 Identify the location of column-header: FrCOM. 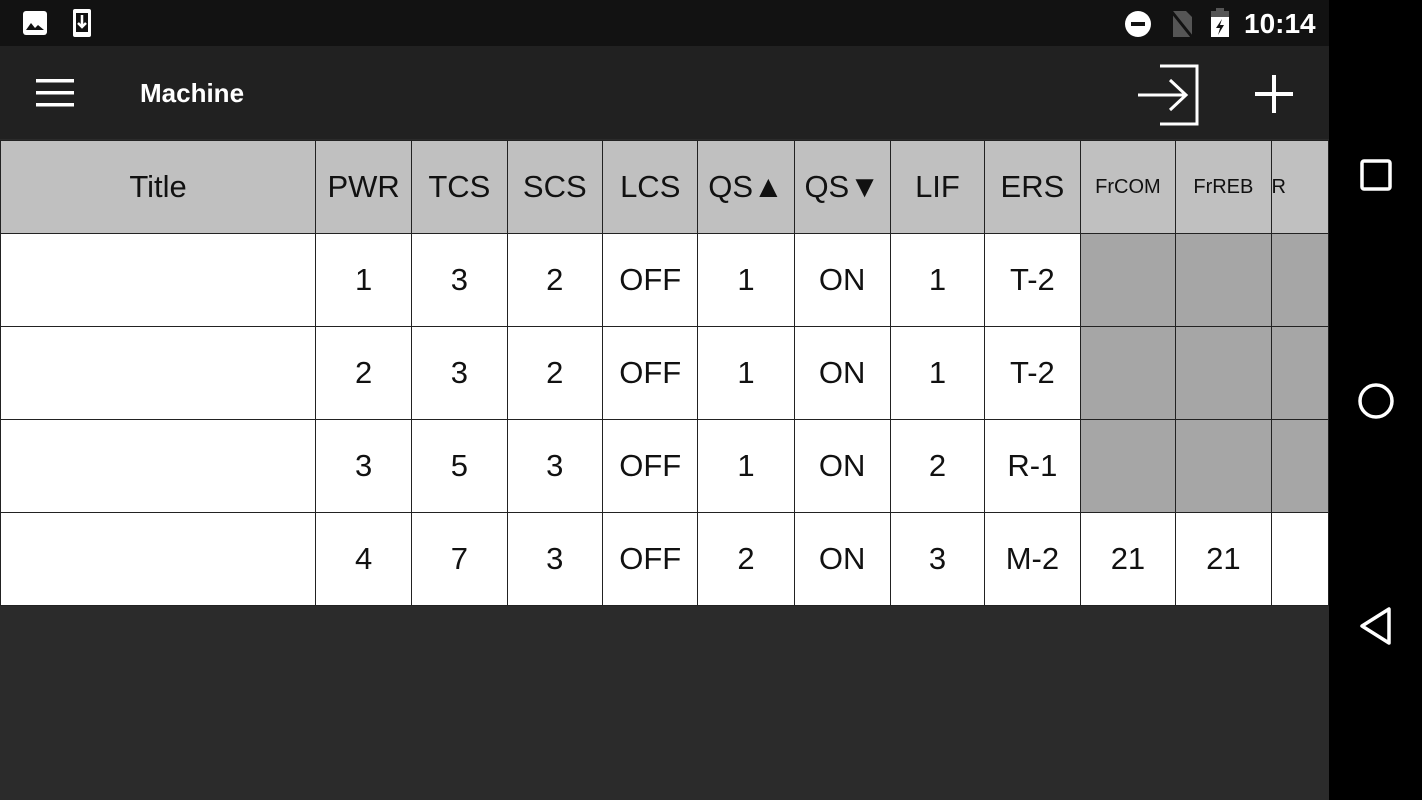
(1128, 187).